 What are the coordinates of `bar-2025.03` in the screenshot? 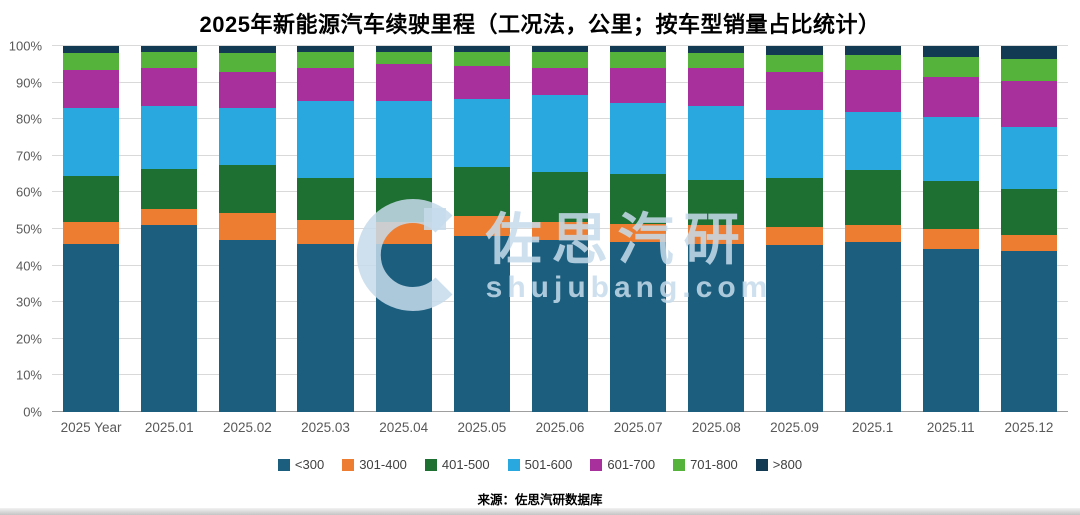 It's located at (325, 229).